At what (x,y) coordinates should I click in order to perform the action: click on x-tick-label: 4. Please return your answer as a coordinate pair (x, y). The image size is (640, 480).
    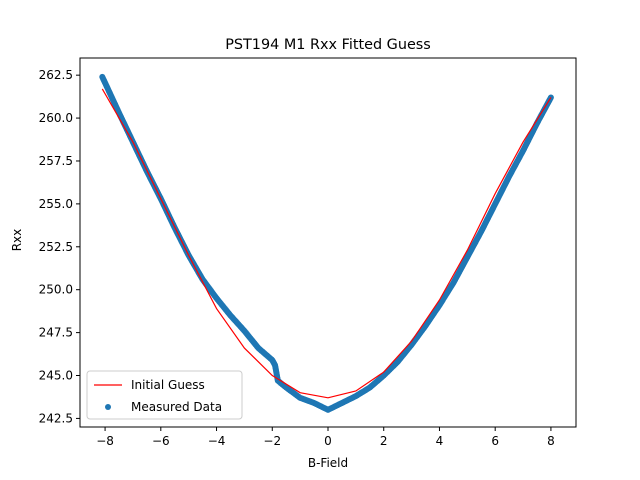
    Looking at the image, I should click on (440, 441).